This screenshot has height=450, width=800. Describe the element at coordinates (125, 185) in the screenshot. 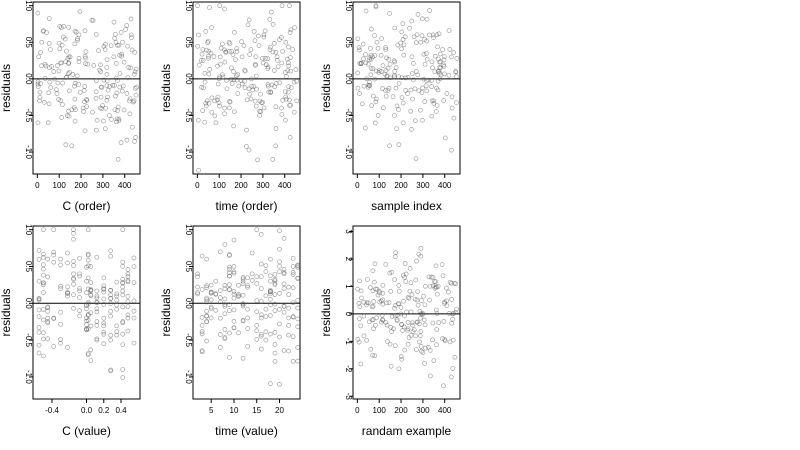

I see `x-tick-label: 400` at that location.